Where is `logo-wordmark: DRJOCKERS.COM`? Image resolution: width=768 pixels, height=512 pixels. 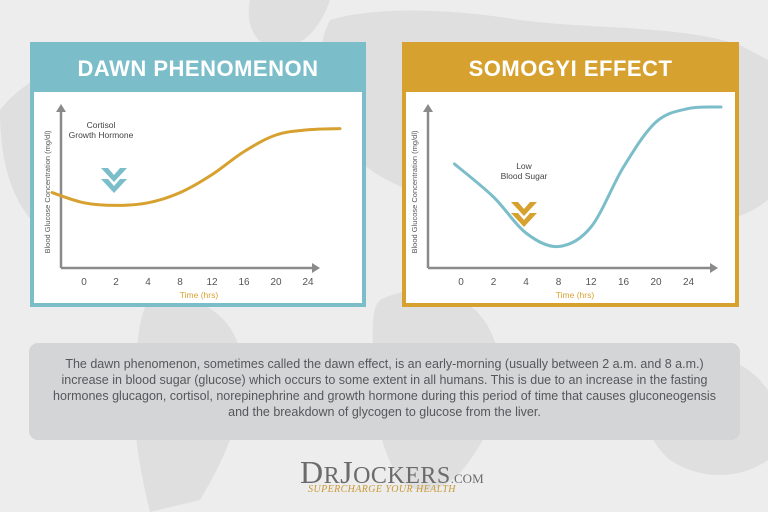 logo-wordmark: DRJOCKERS.COM is located at coordinates (392, 472).